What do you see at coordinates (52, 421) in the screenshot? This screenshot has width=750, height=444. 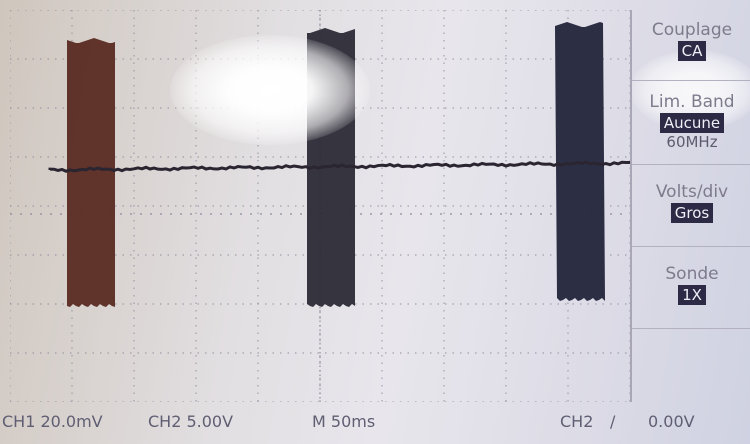 I see `ch1-scale-readout: CH1 20.0mV` at bounding box center [52, 421].